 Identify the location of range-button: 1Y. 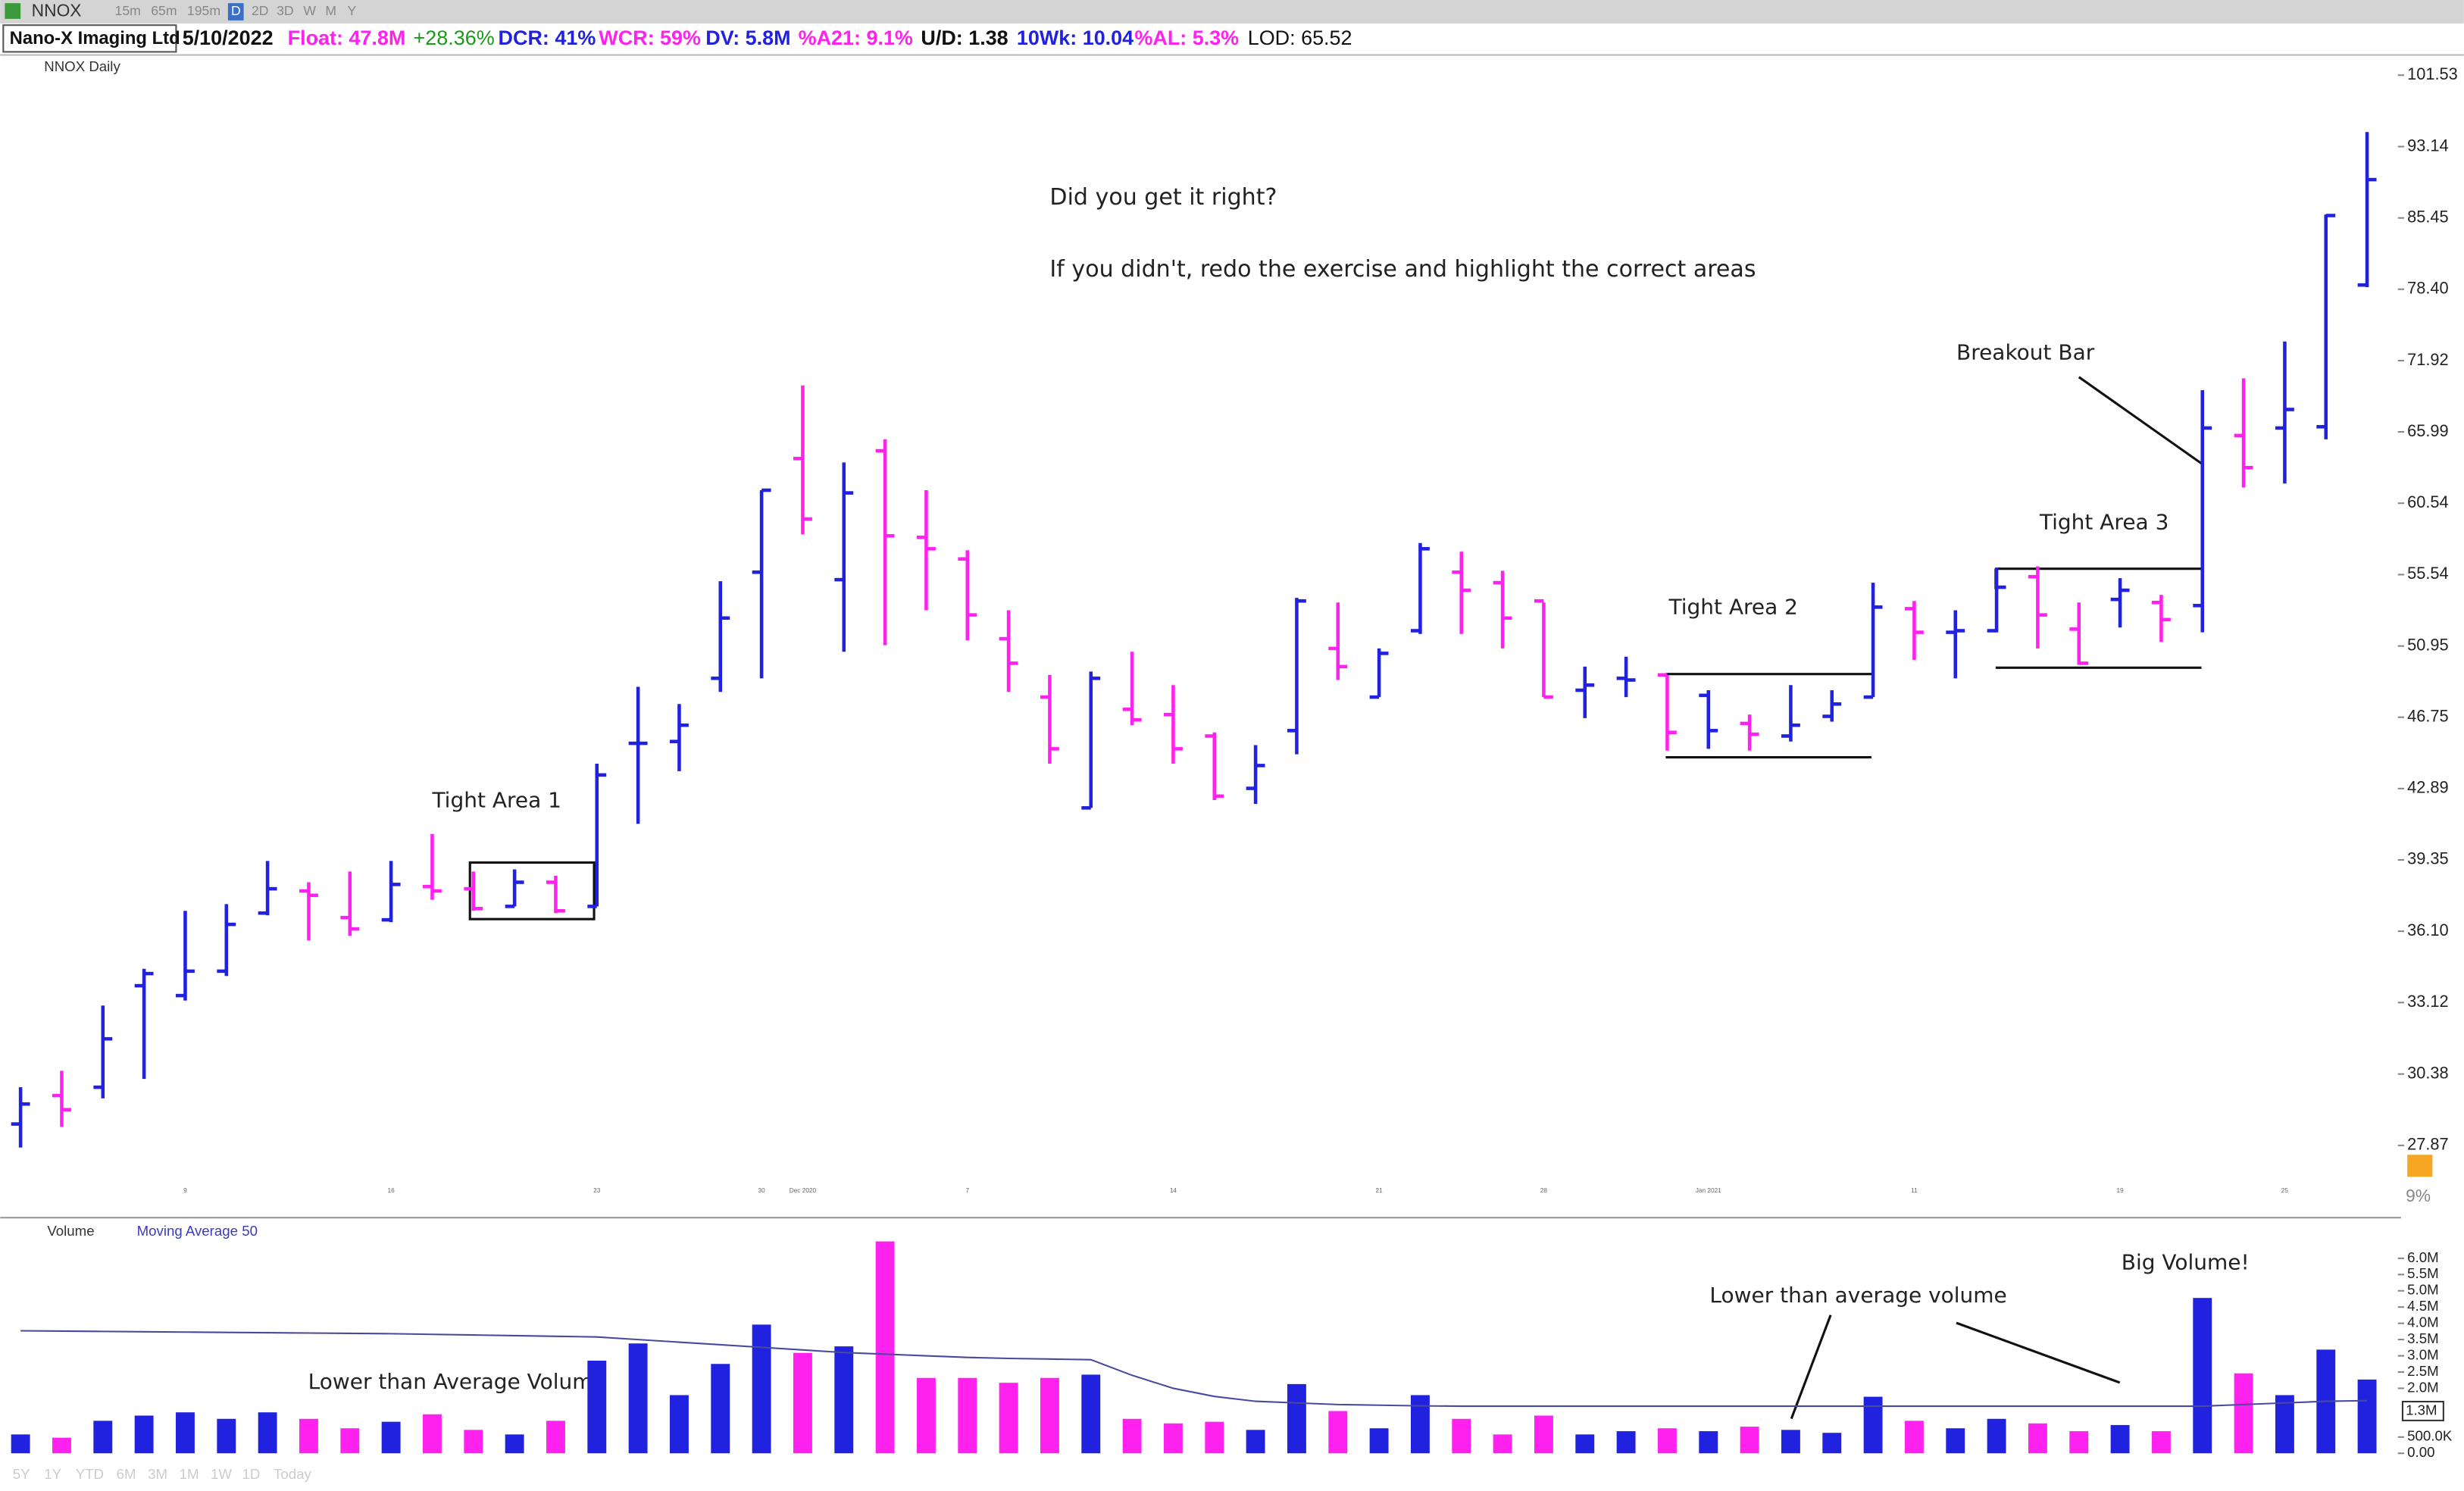
(52, 1474).